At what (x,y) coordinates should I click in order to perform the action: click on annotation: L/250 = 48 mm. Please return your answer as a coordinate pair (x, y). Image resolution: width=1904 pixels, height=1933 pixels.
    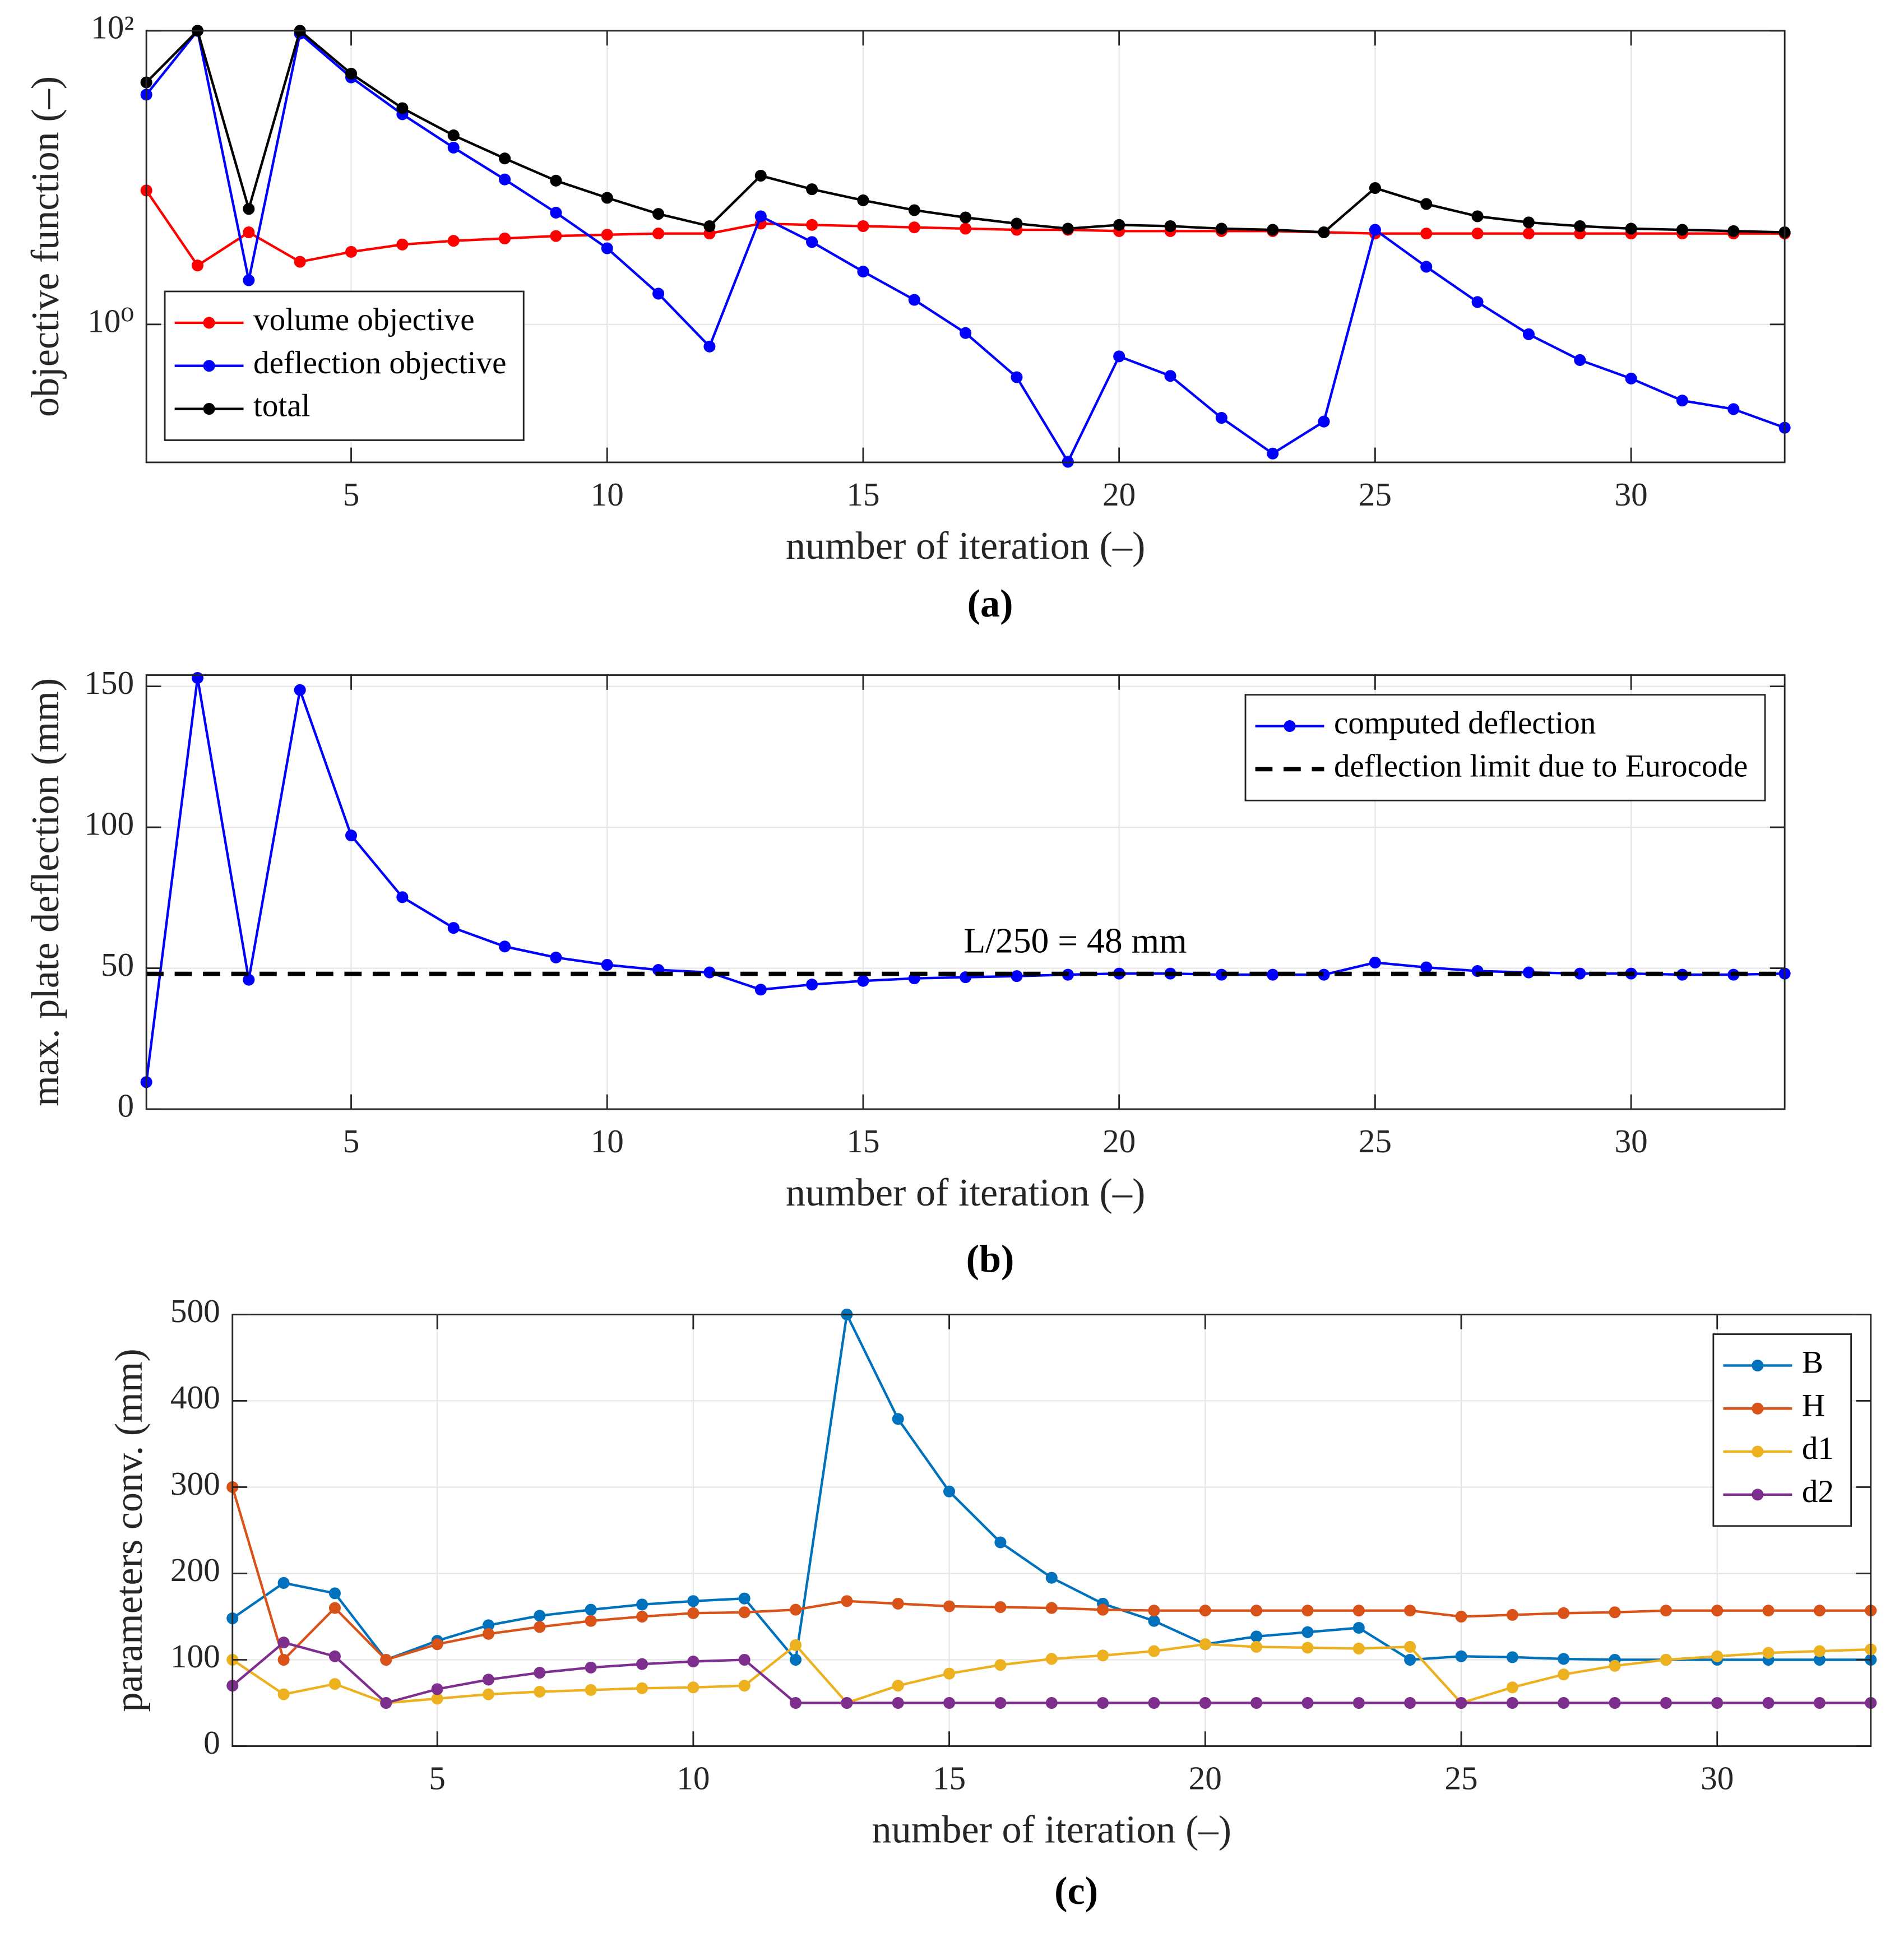
    Looking at the image, I should click on (1075, 941).